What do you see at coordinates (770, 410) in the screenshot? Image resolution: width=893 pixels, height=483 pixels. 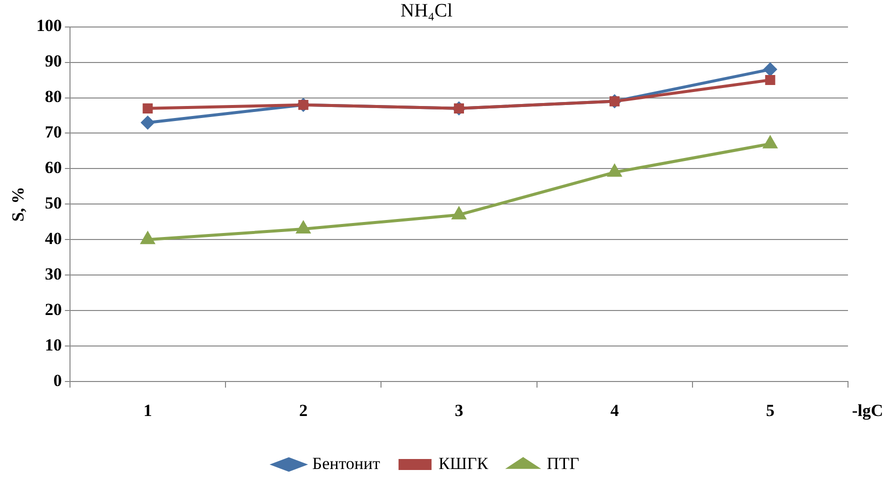 I see `x-tick-label: 5` at bounding box center [770, 410].